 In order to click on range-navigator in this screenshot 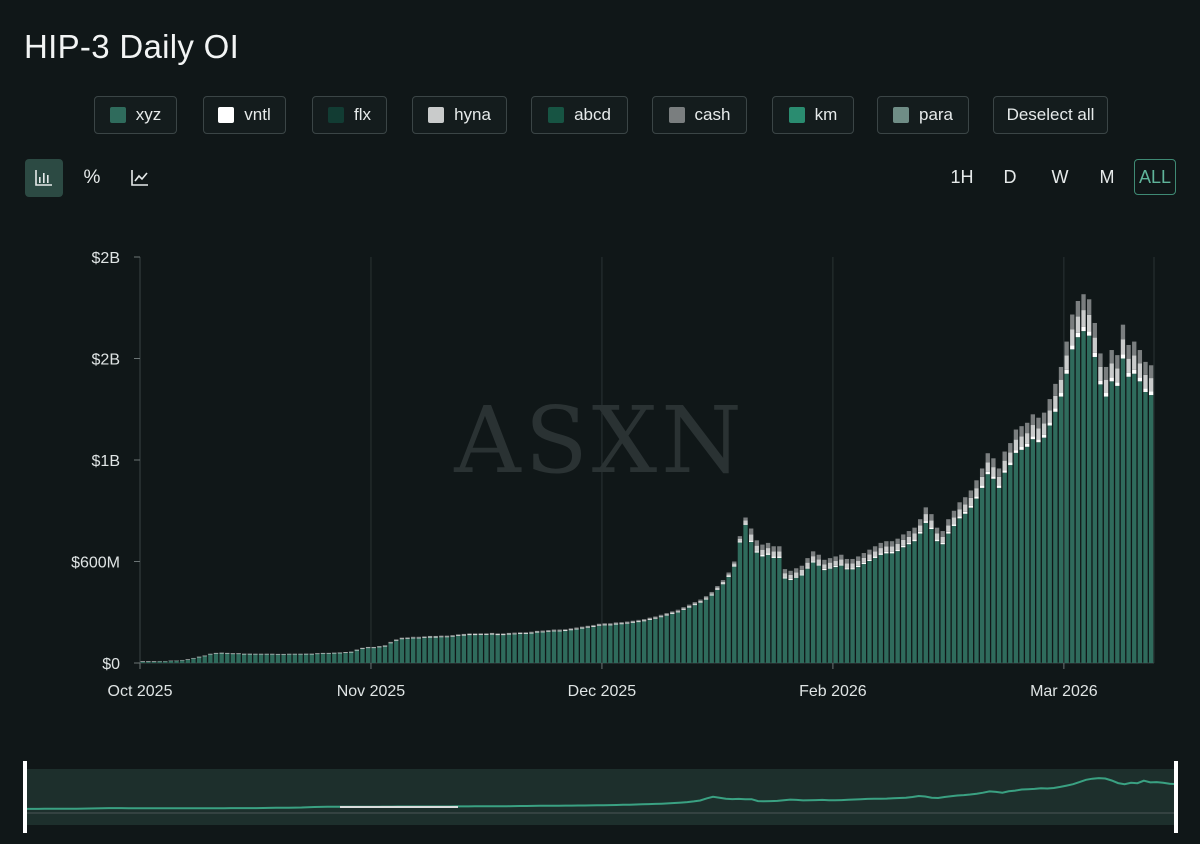, I will do `click(600, 802)`.